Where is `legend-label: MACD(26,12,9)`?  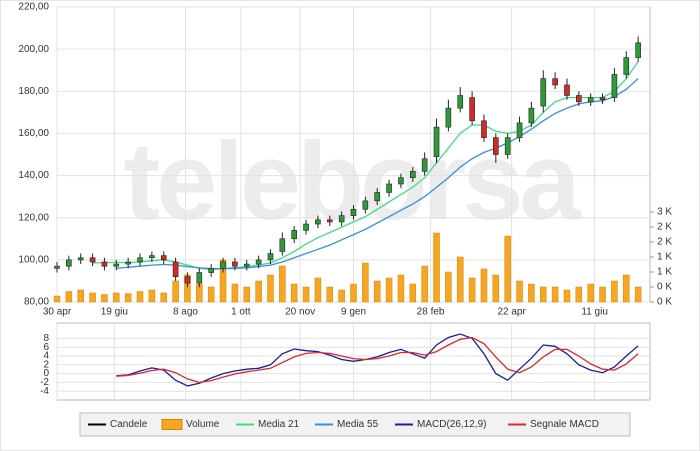
legend-label: MACD(26,12,9) is located at coordinates (451, 424).